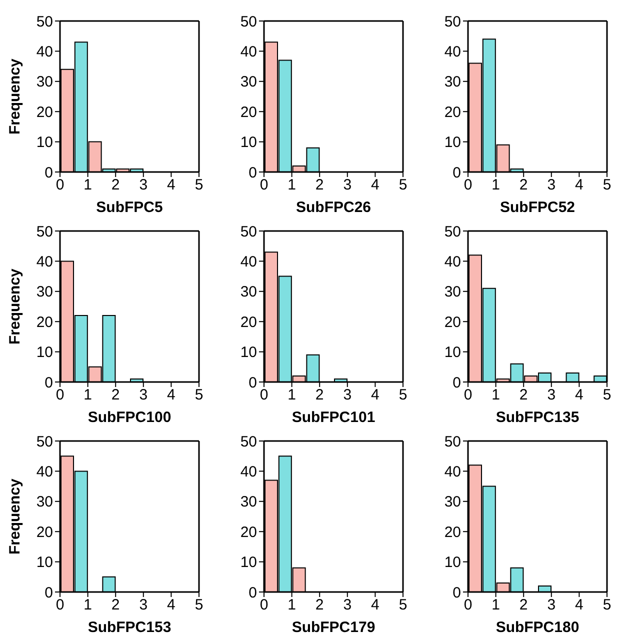  I want to click on x-axis-title: SubFPC26, so click(334, 207).